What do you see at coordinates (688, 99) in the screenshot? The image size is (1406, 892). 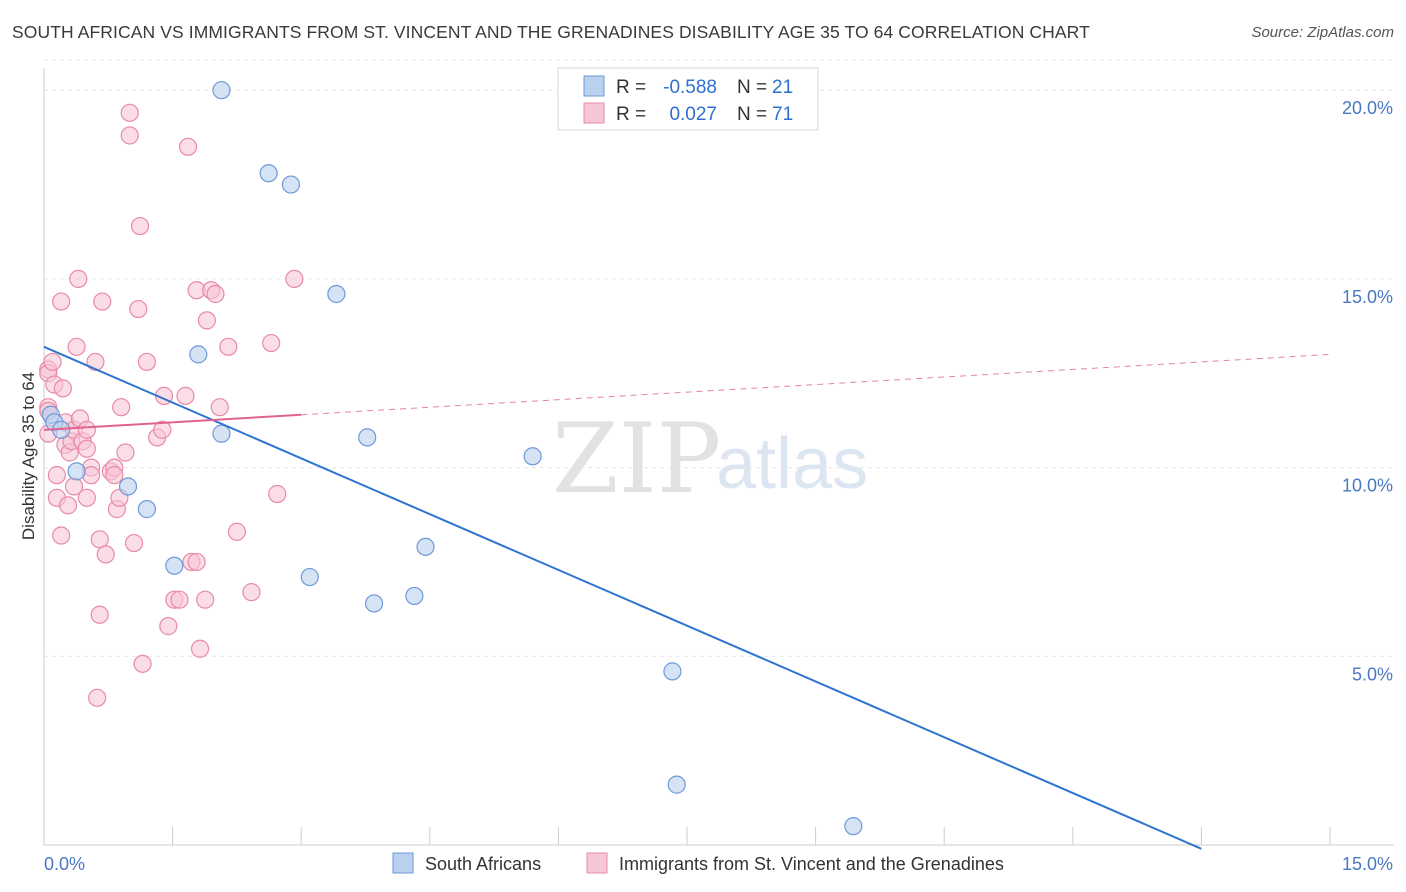 I see `legend: R = -0.588 N = 21 R = 0.027 N = 71` at bounding box center [688, 99].